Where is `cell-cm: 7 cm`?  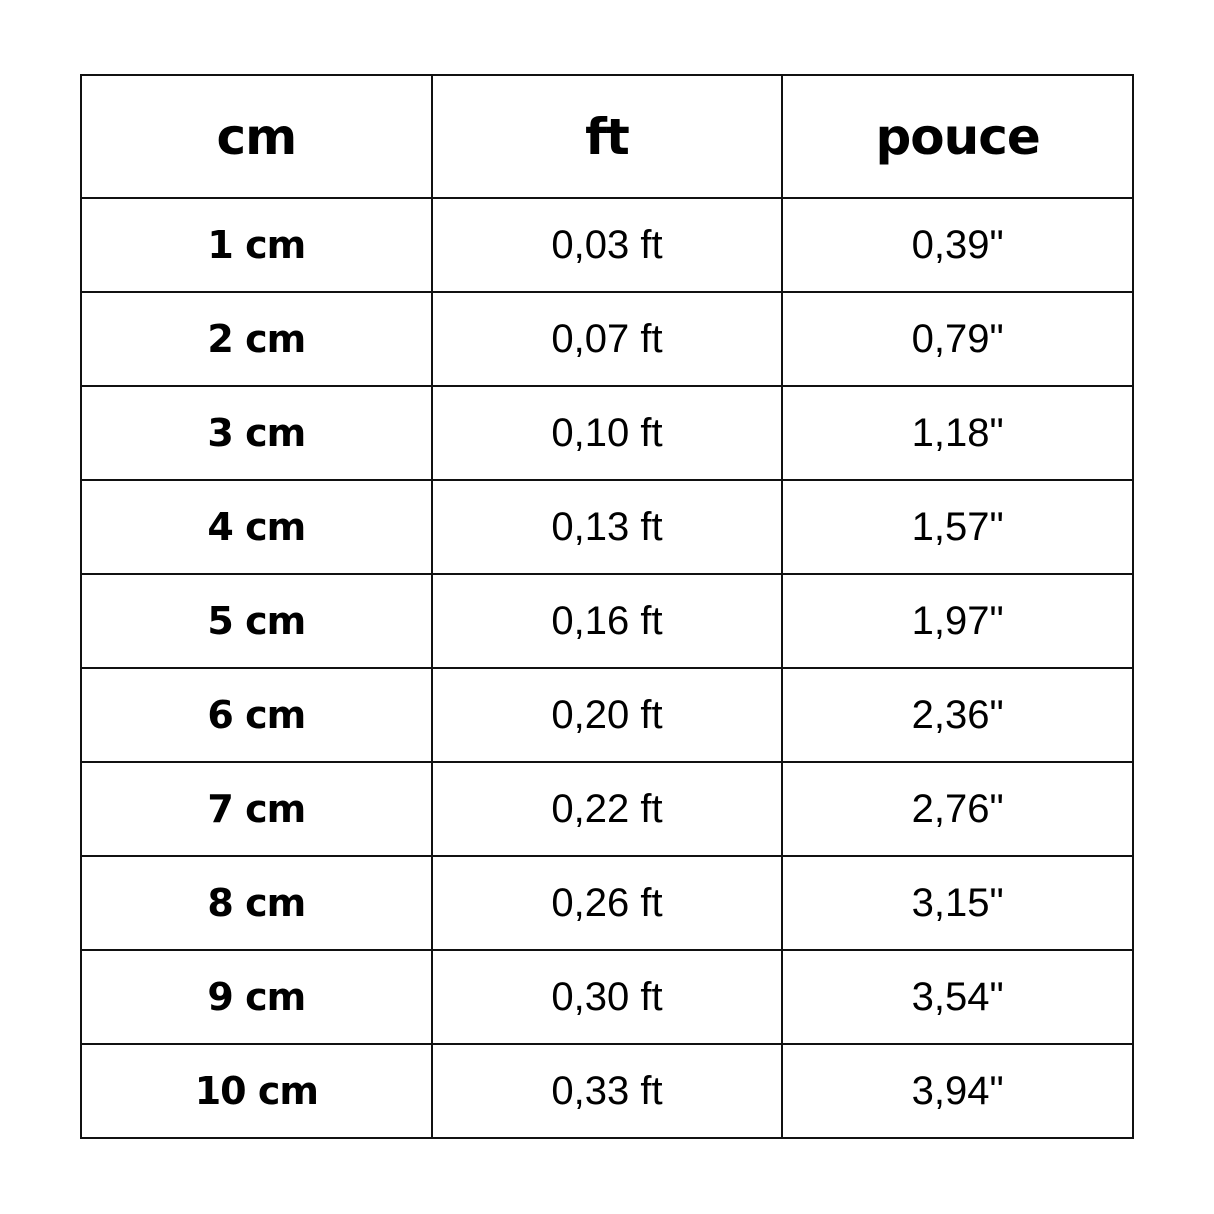
cell-cm: 7 cm is located at coordinates (256, 809).